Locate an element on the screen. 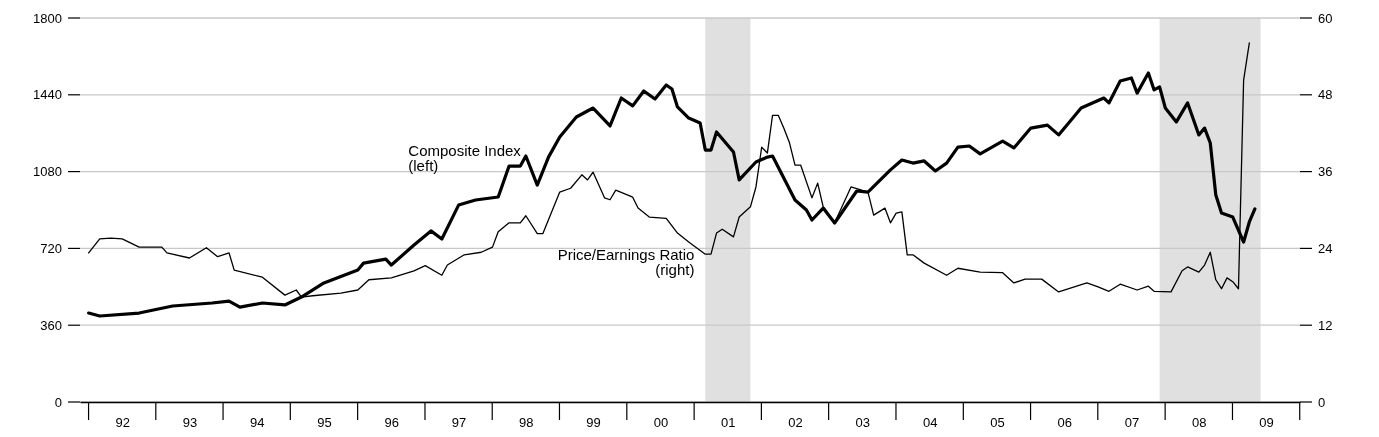  x-tick-label: 00 is located at coordinates (661, 423).